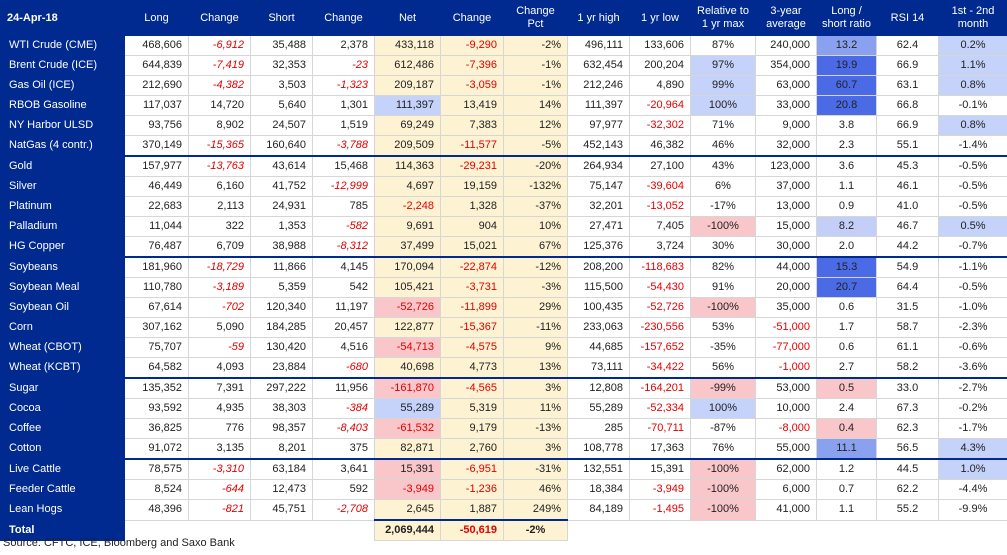  What do you see at coordinates (343, 105) in the screenshot?
I see `data-cell: 1,301` at bounding box center [343, 105].